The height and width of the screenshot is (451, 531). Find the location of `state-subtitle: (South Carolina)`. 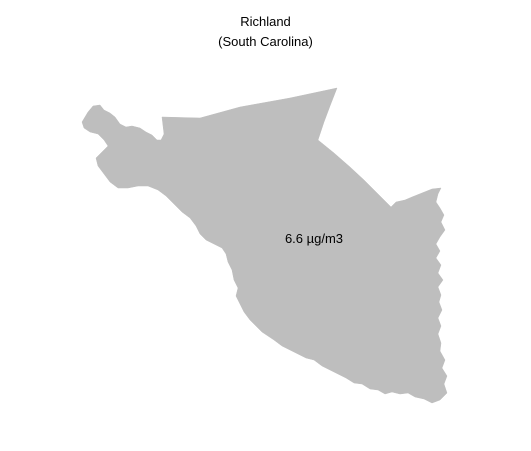

state-subtitle: (South Carolina) is located at coordinates (265, 41).